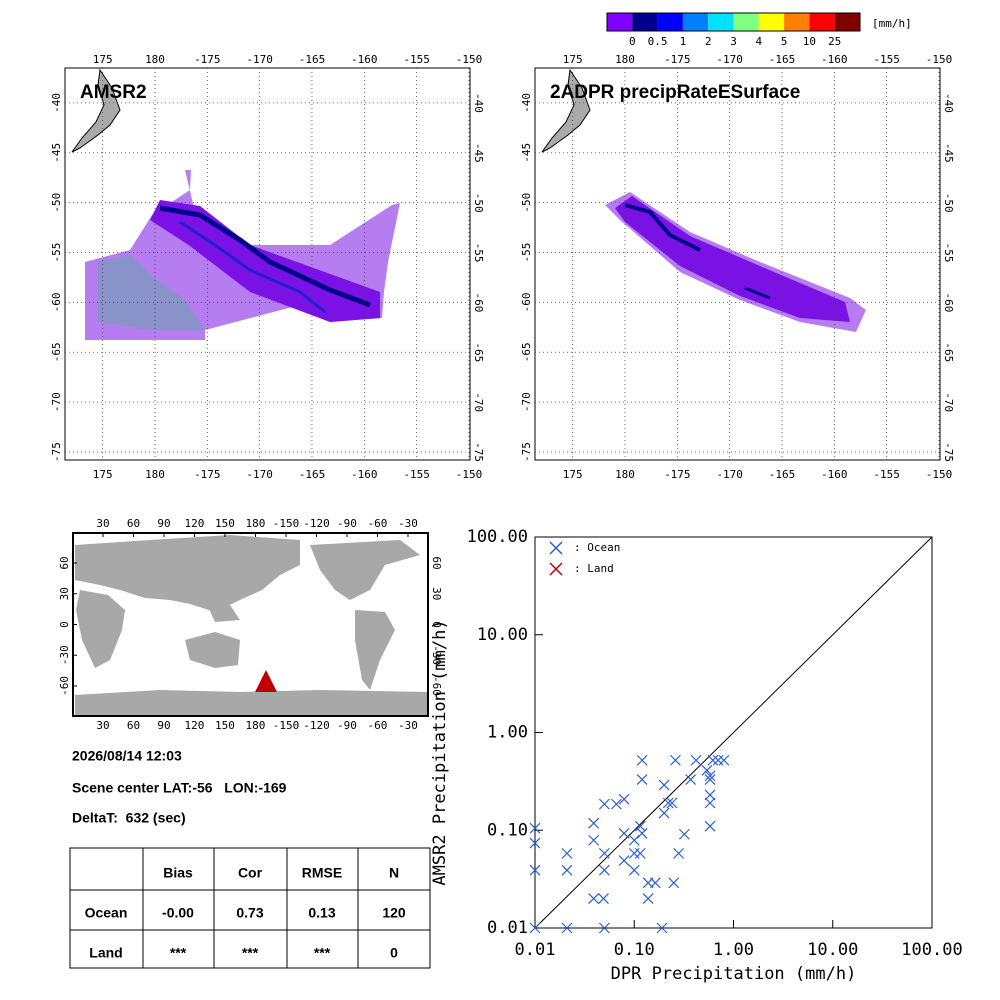 This screenshot has width=1000, height=1000. Describe the element at coordinates (436, 655) in the screenshot. I see `y-tick-label: -30` at that location.